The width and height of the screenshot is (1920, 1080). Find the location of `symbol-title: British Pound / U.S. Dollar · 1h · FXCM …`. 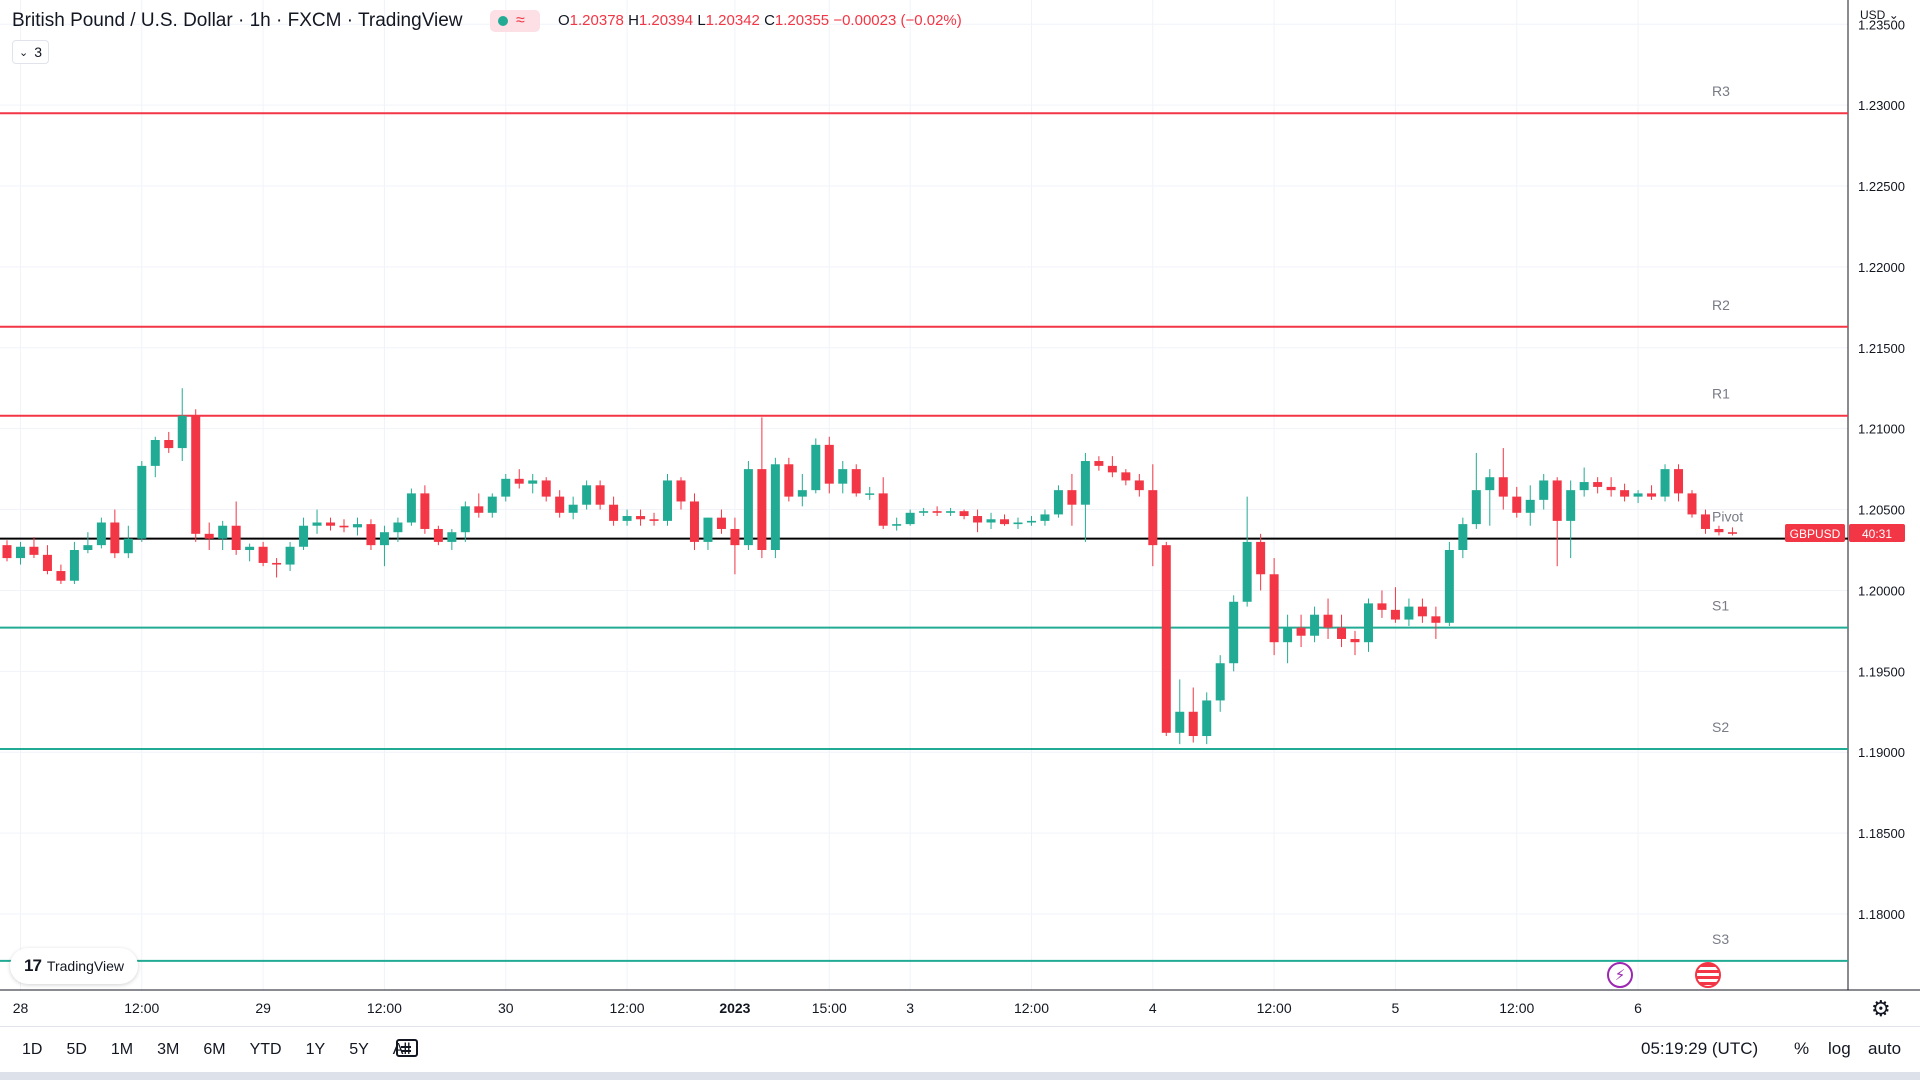

symbol-title: British Pound / U.S. Dollar · 1h · FXCM … is located at coordinates (237, 20).